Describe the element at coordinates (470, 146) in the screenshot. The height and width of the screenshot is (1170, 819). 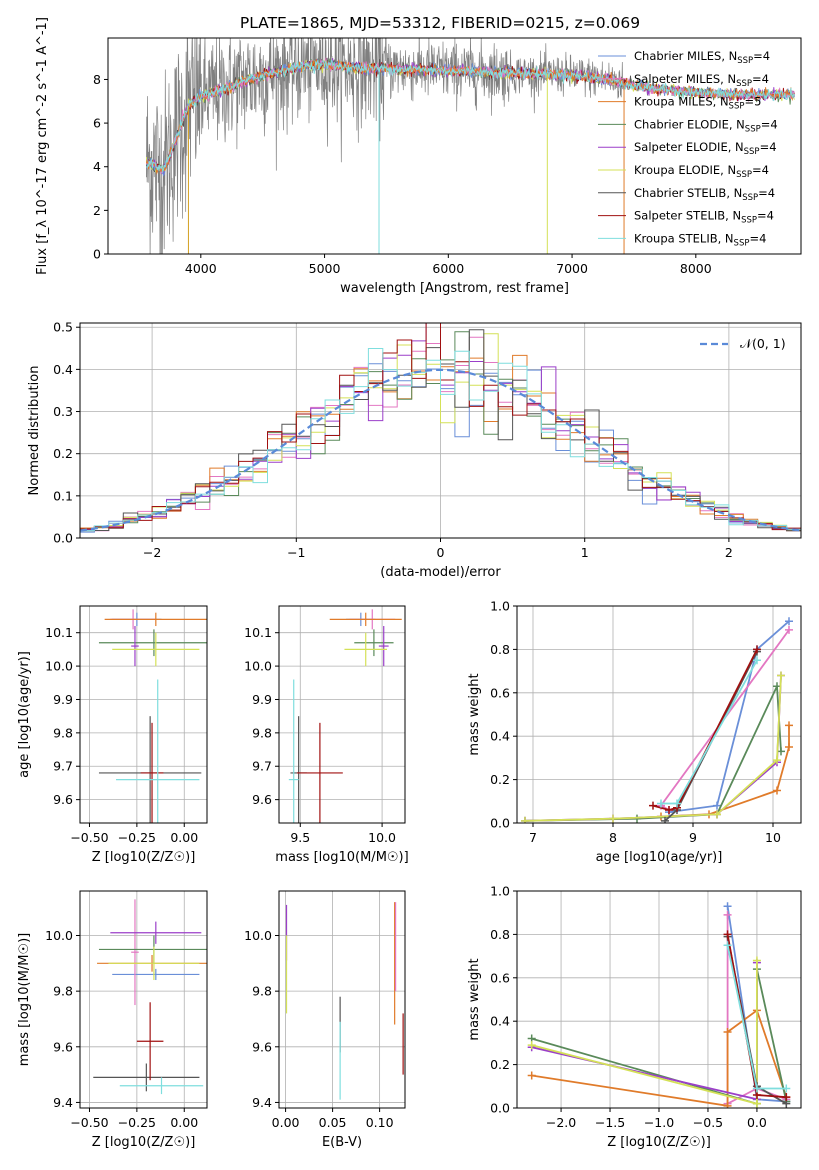
I see `plot-area-spectrum` at that location.